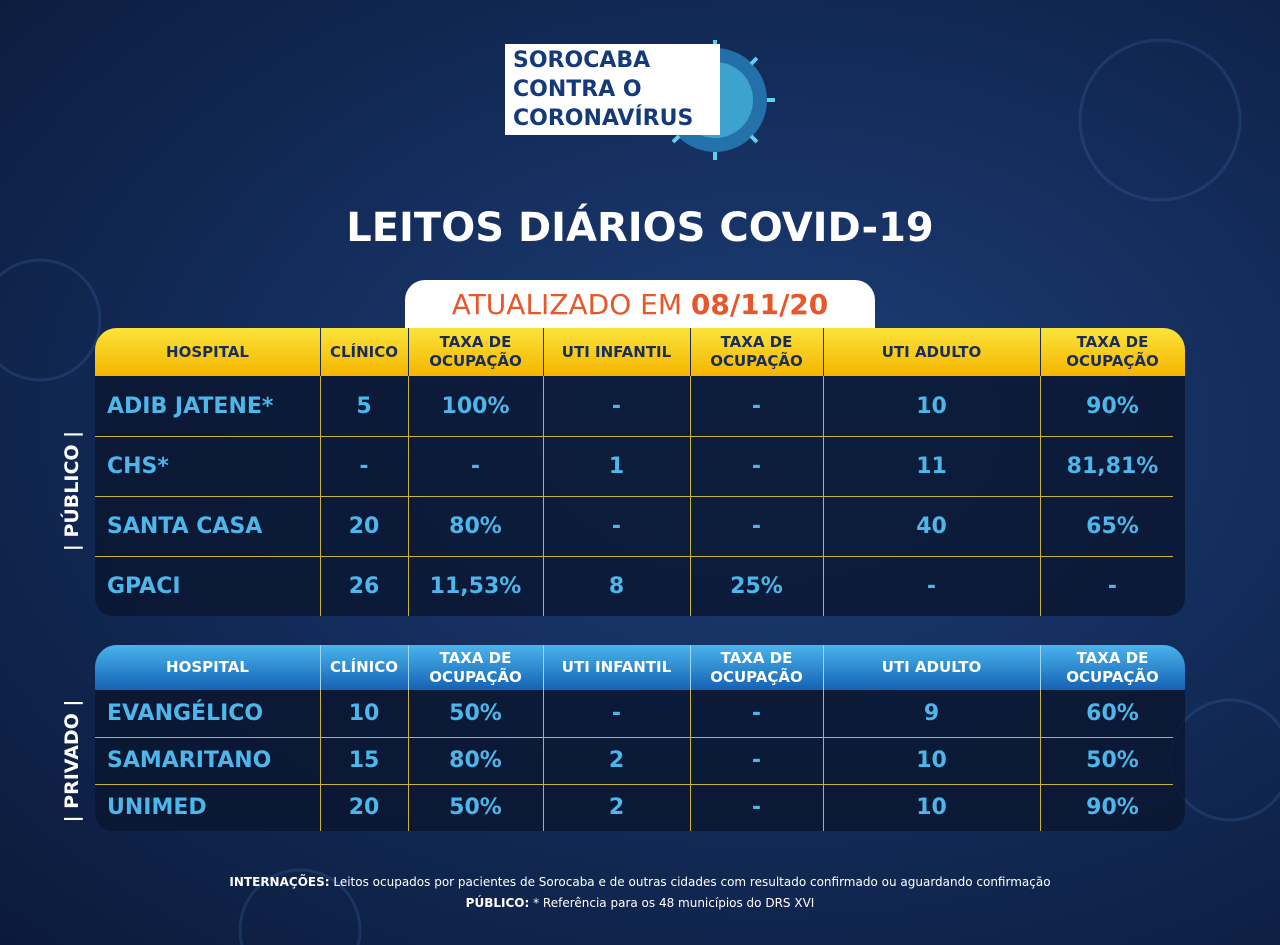  Describe the element at coordinates (157, 807) in the screenshot. I see `hospital-name: UNIMED` at that location.